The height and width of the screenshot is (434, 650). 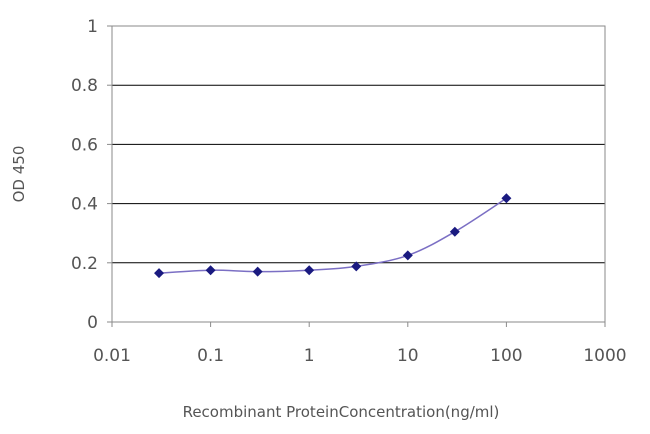 What do you see at coordinates (84, 86) in the screenshot?
I see `y-tick-label: 0.8` at bounding box center [84, 86].